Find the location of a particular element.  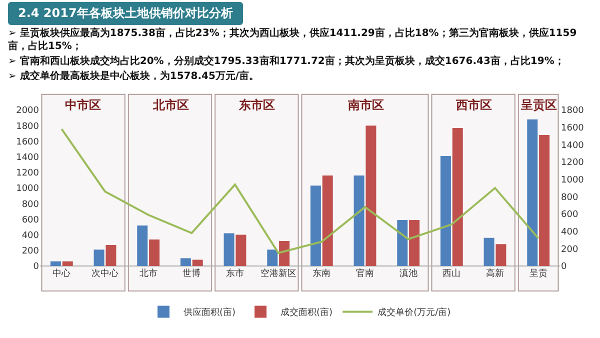

band-label: 呈贡区 is located at coordinates (538, 105).